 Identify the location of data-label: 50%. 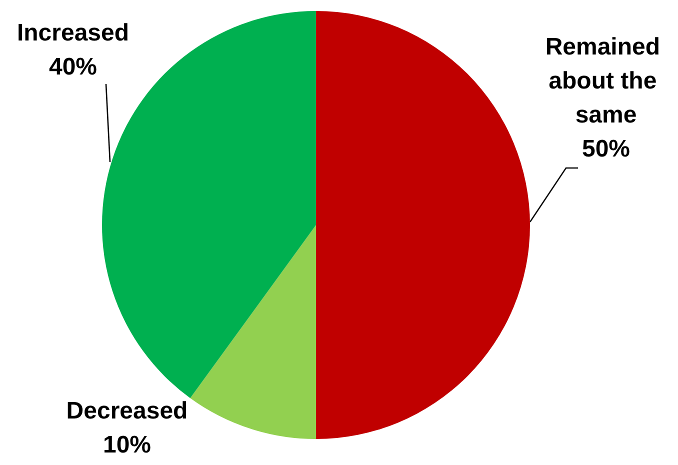
(606, 149).